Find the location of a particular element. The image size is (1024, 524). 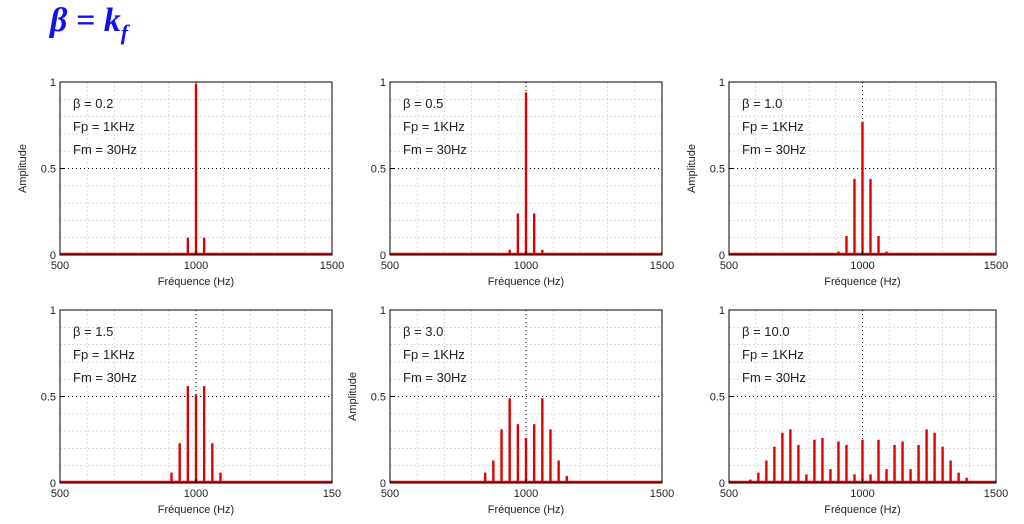

formula-subscript: f is located at coordinates (124, 32).